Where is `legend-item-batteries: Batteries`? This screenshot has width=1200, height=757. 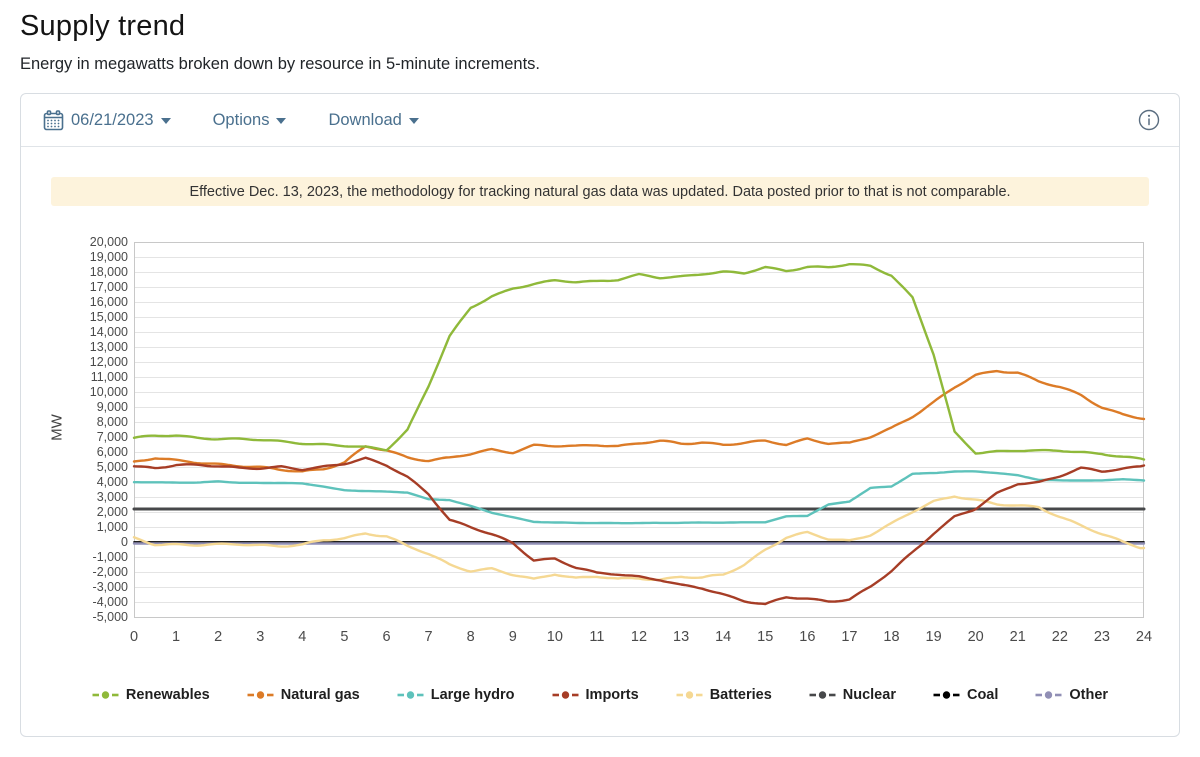
legend-item-batteries: Batteries is located at coordinates (724, 695).